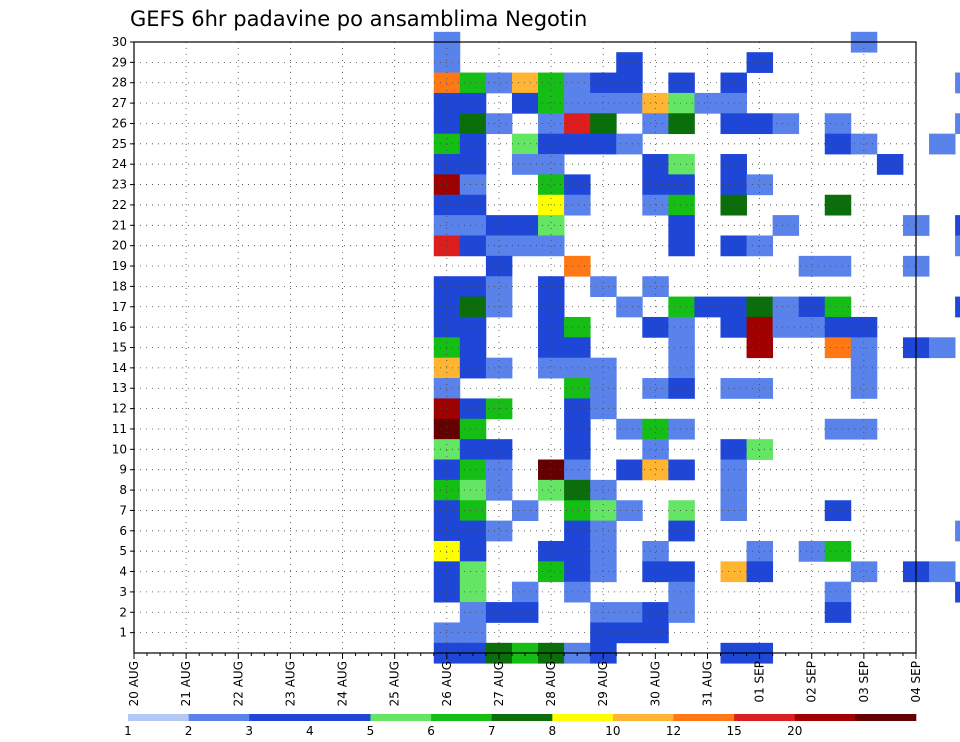 This screenshot has height=742, width=960. What do you see at coordinates (343, 683) in the screenshot?
I see `x-tick-label: 24 AUG` at bounding box center [343, 683].